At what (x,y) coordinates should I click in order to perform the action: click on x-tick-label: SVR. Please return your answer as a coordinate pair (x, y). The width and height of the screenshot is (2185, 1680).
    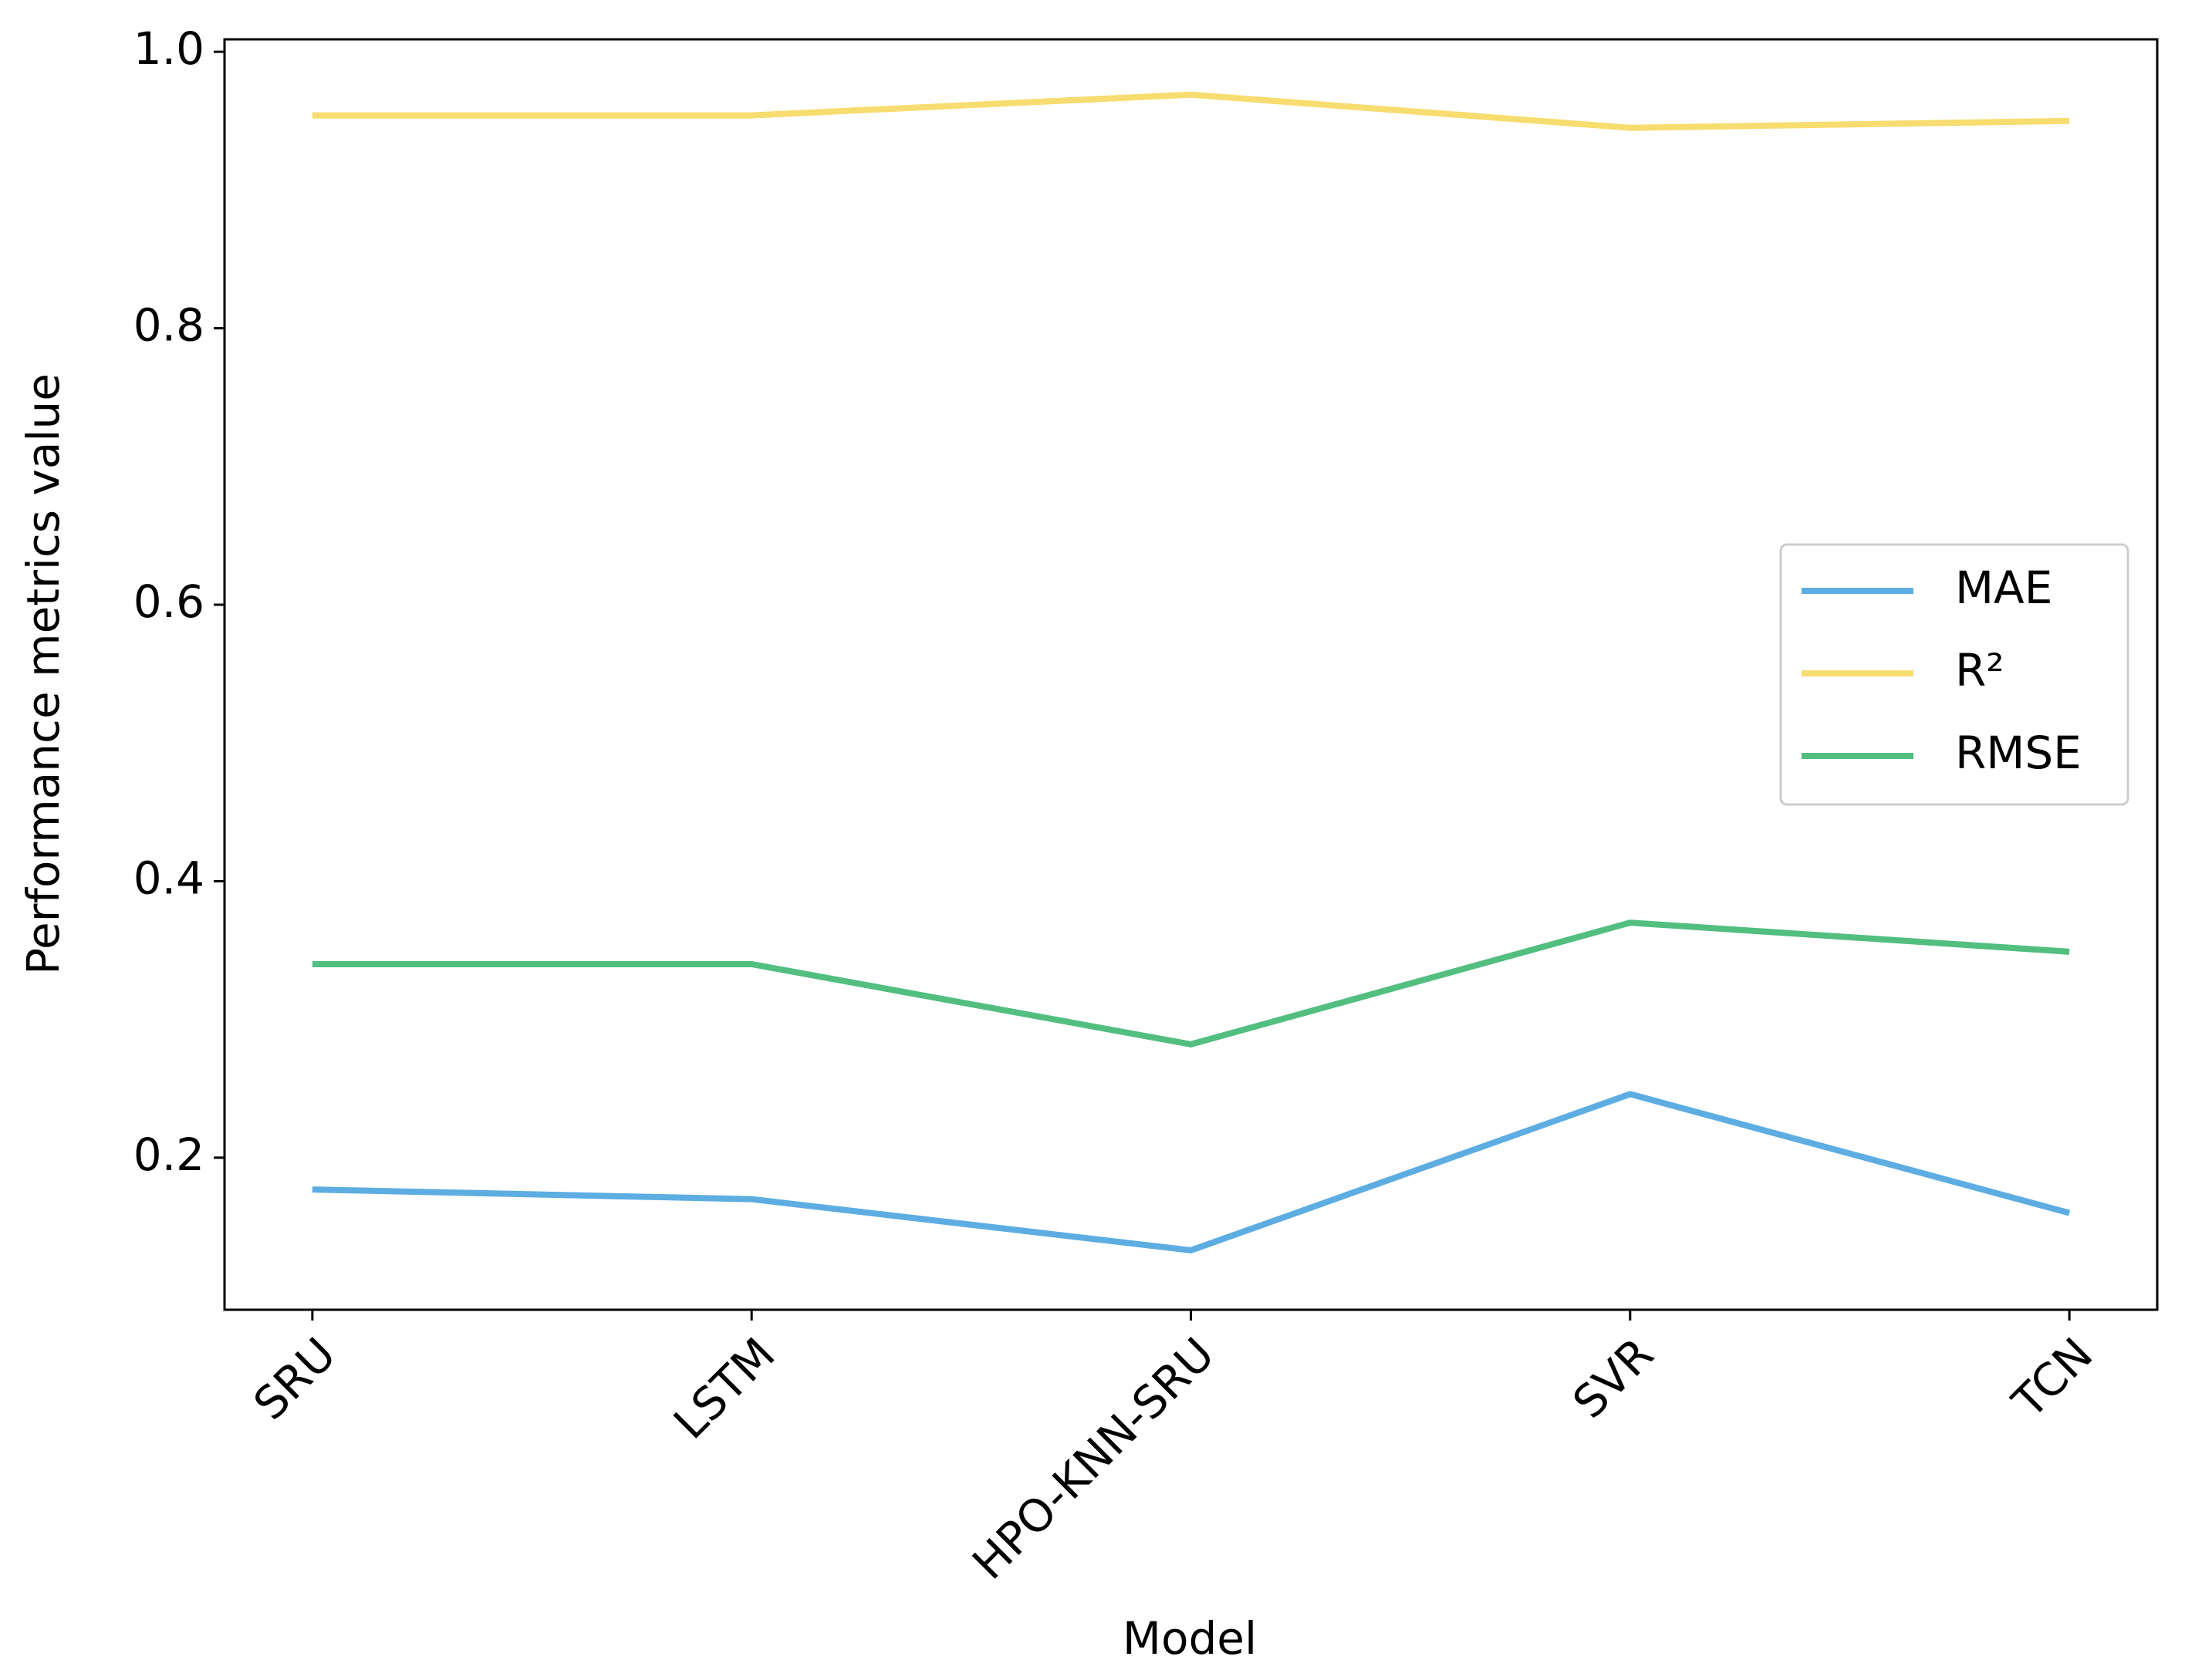
    Looking at the image, I should click on (1612, 1378).